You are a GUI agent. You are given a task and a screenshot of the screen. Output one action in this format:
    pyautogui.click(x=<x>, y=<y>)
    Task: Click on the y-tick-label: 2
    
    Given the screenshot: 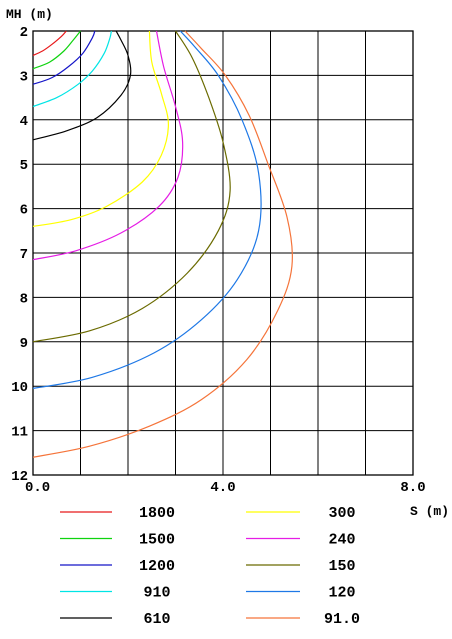 What is the action you would take?
    pyautogui.click(x=24, y=33)
    